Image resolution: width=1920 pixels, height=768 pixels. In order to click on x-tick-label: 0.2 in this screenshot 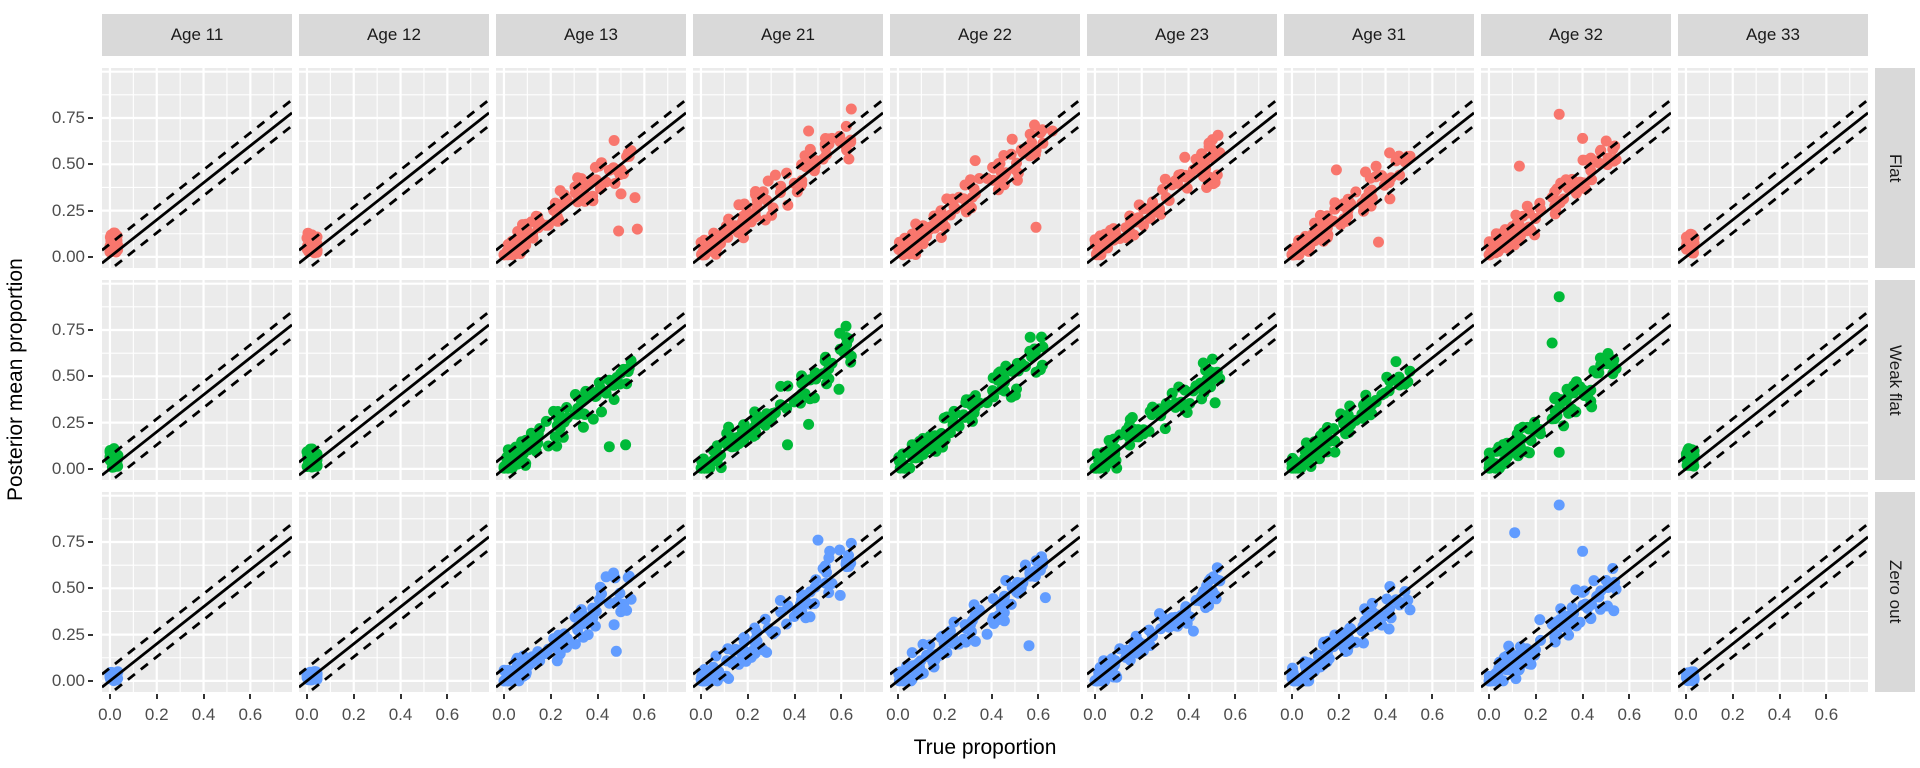, I will do `click(944, 714)`.